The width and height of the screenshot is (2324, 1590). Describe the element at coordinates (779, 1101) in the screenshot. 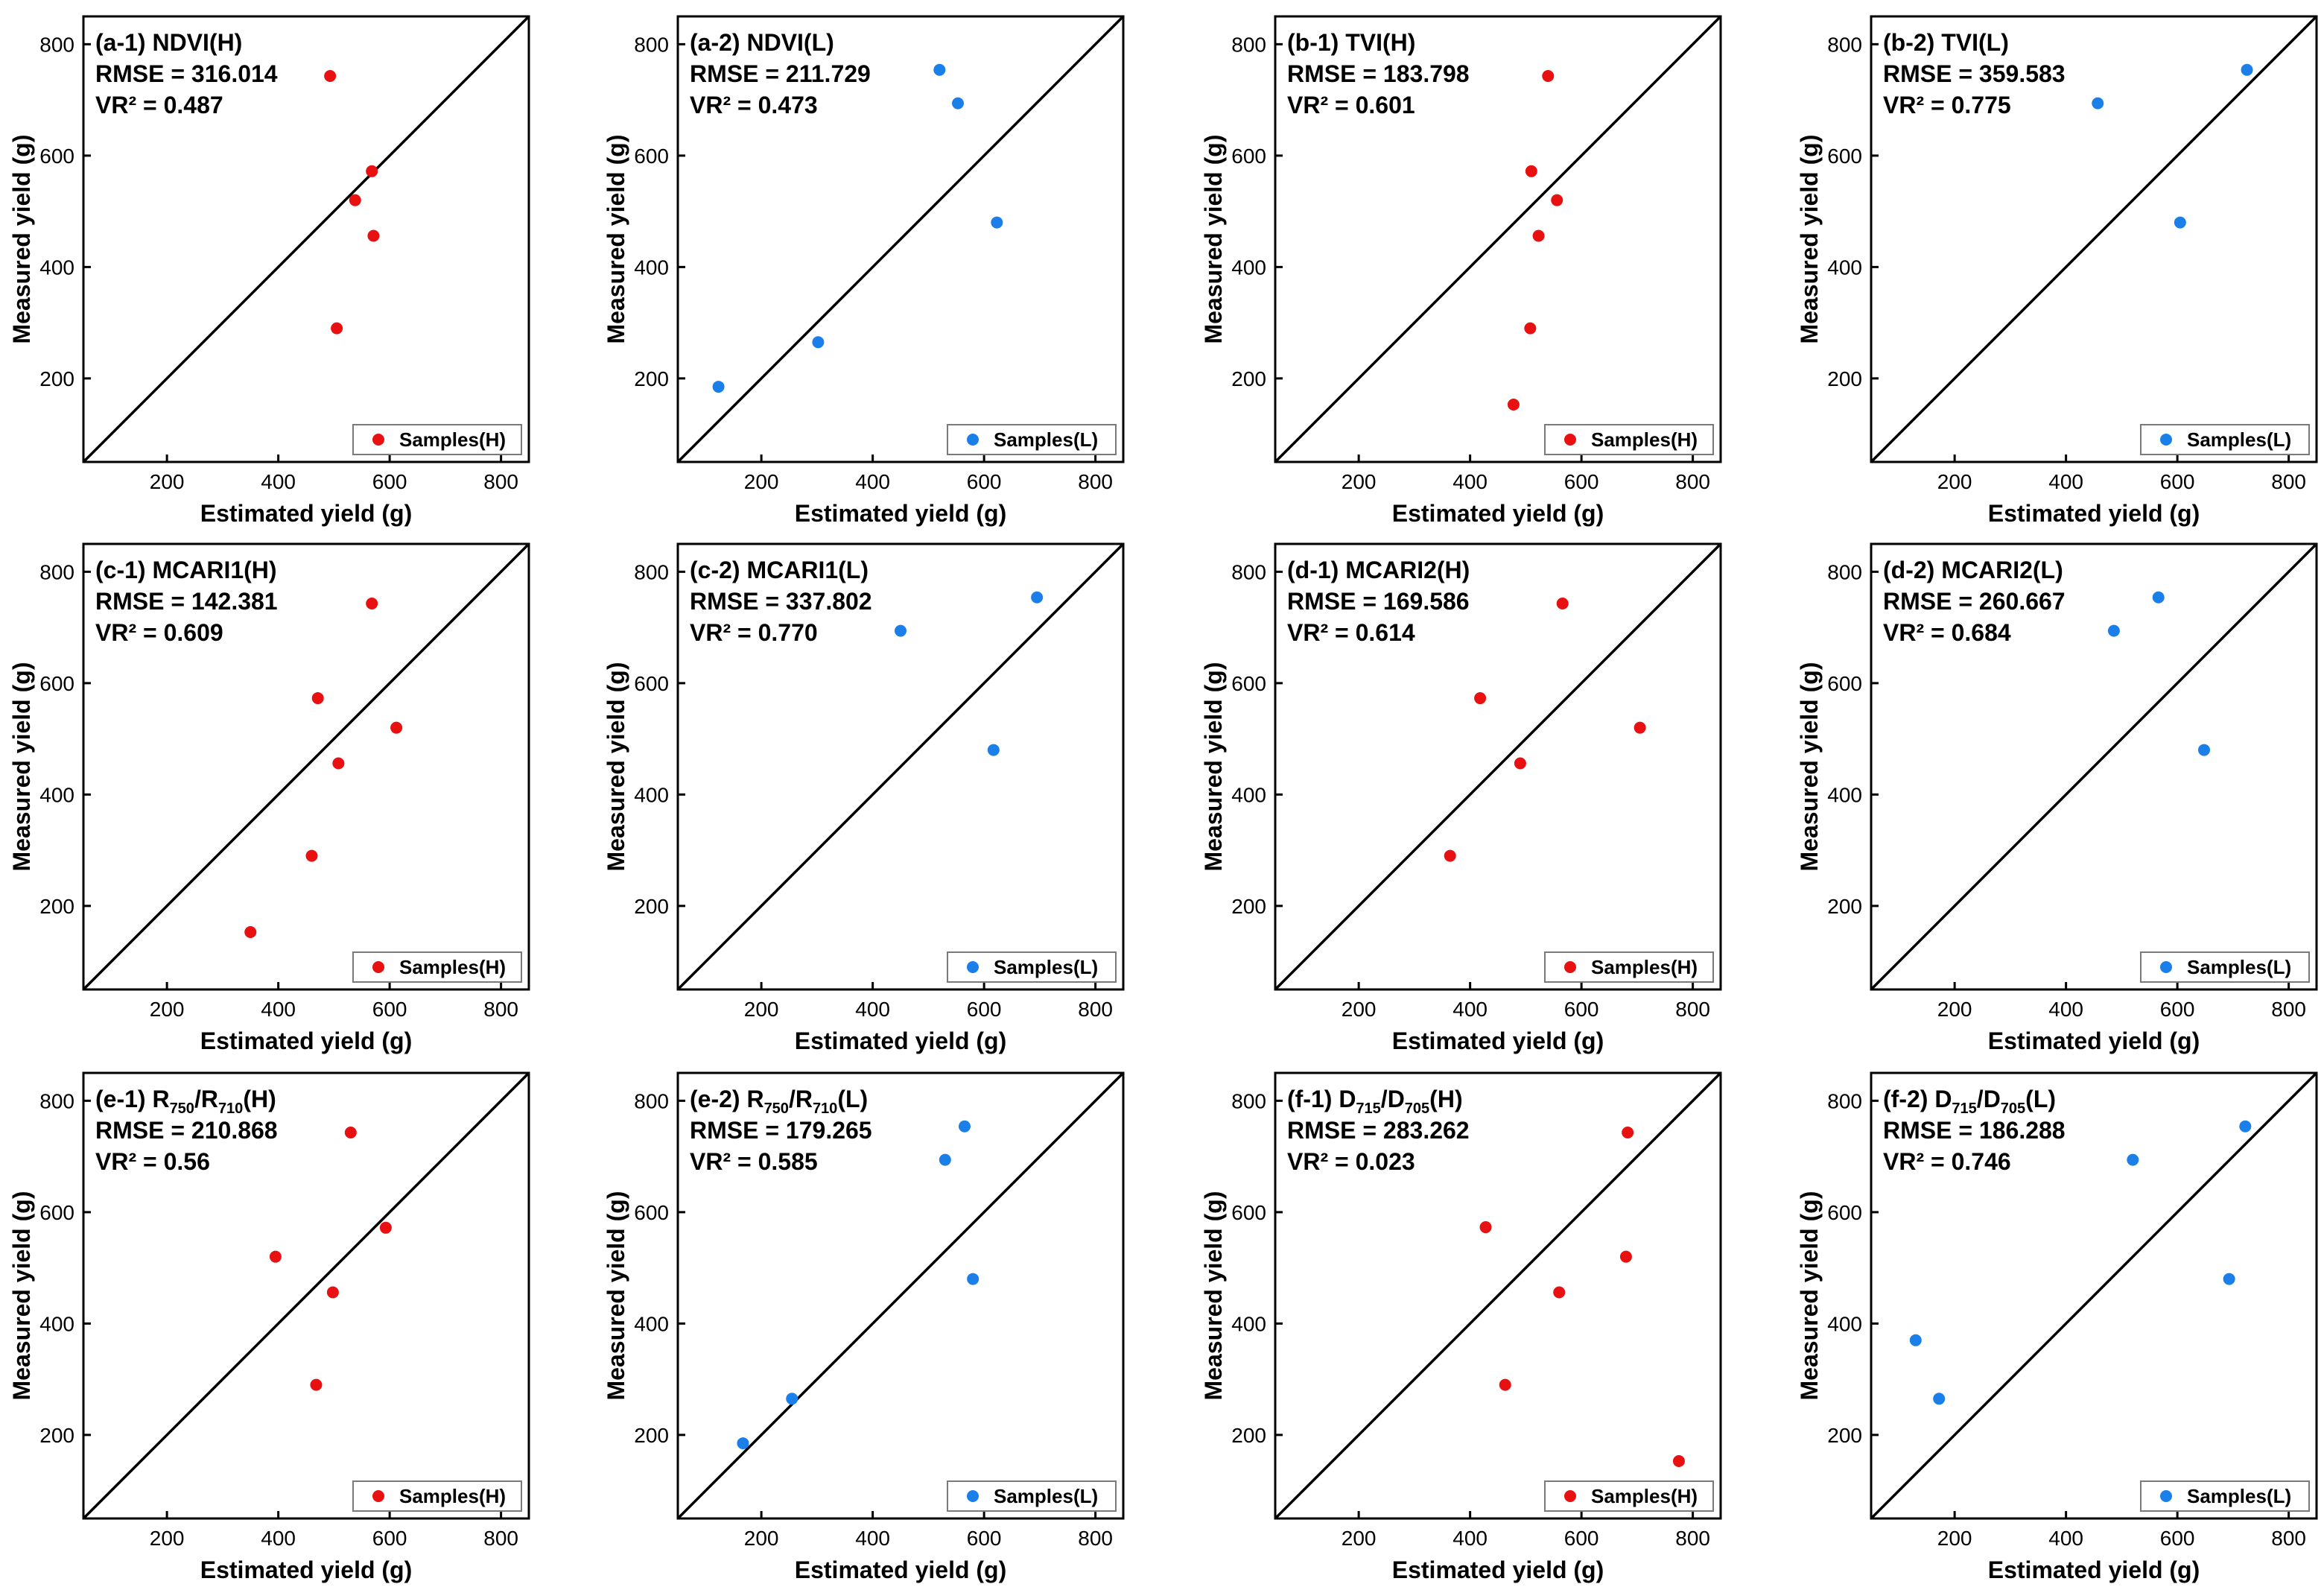

I see `panel-title: (e-2) R750/R710(L)` at that location.